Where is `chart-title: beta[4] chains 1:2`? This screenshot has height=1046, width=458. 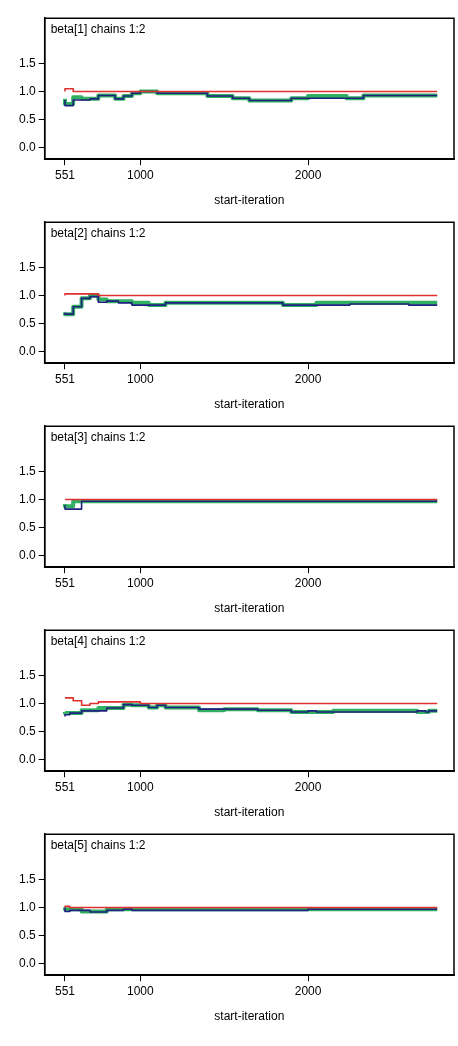 chart-title: beta[4] chains 1:2 is located at coordinates (98, 640).